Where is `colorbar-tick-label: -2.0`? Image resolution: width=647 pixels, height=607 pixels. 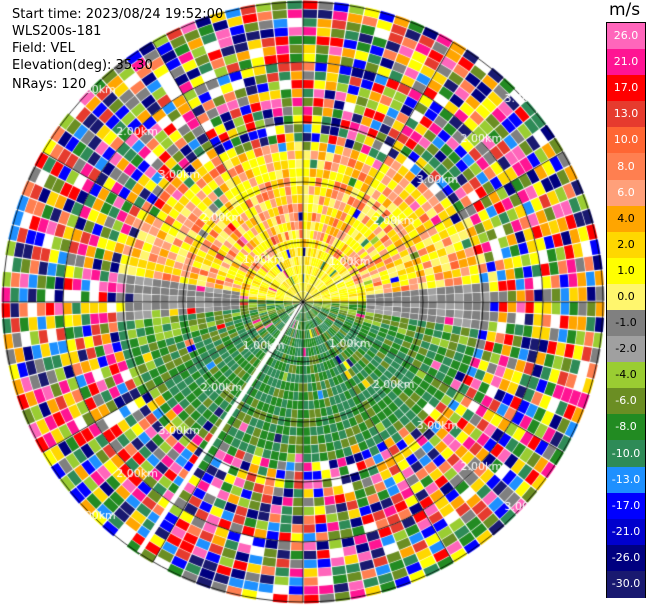 colorbar-tick-label: -2.0 is located at coordinates (626, 349).